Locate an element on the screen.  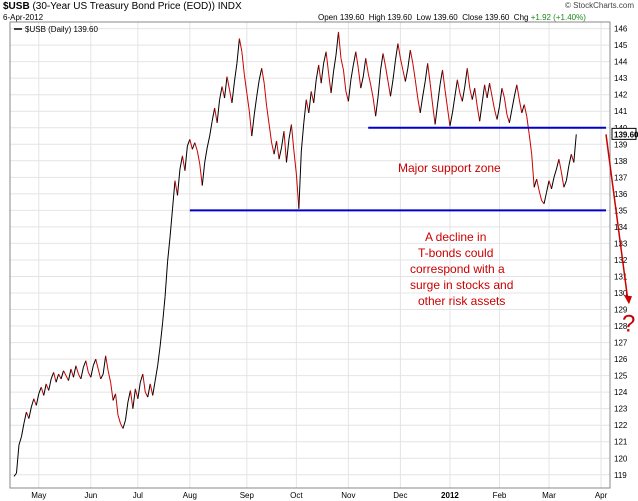
close-value: 139.60 is located at coordinates (497, 17).